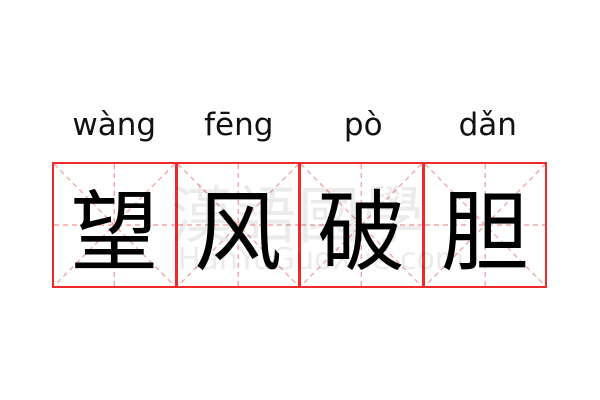 This screenshot has width=600, height=400. I want to click on watermark-chinese: 漢語國學, so click(298, 215).